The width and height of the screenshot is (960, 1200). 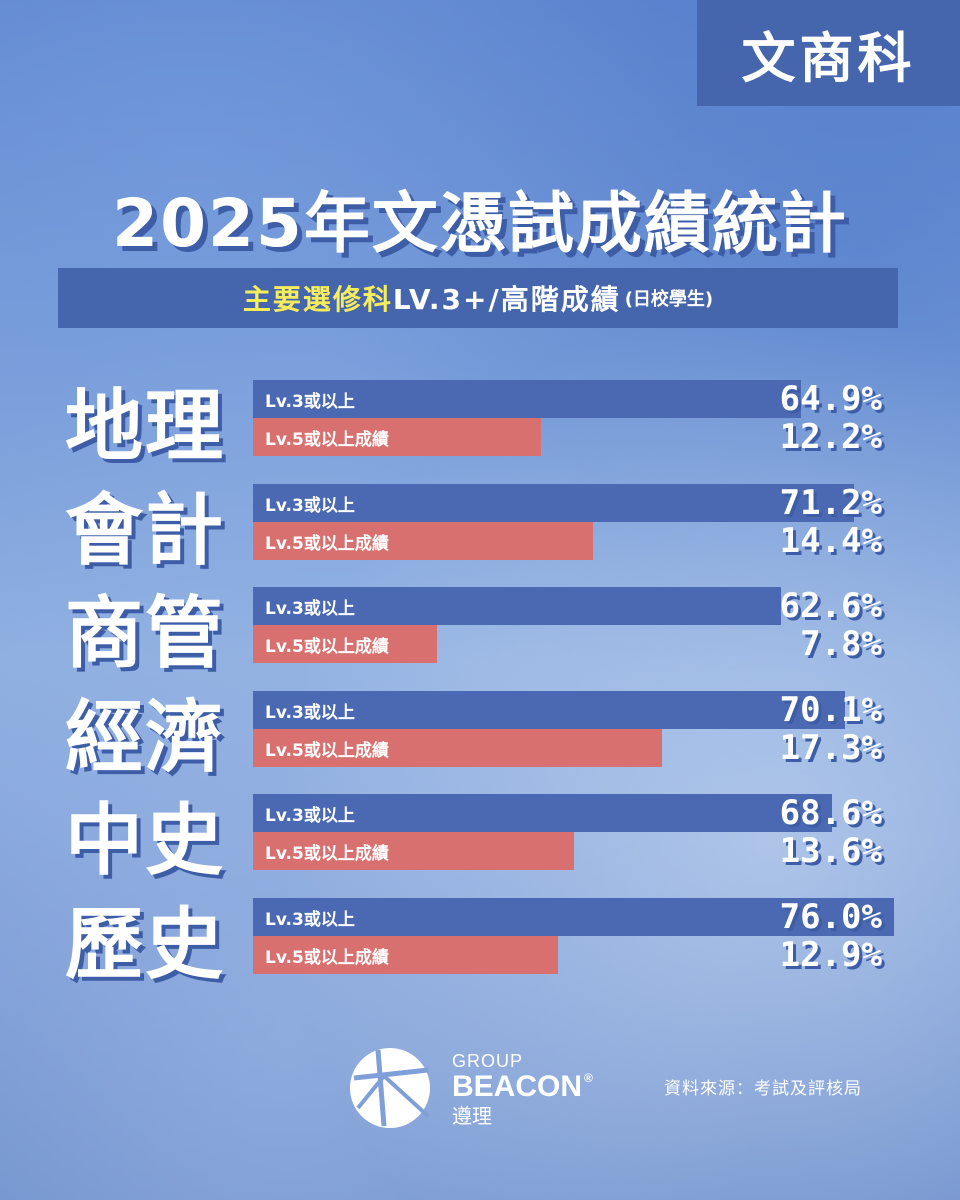 What do you see at coordinates (830, 813) in the screenshot?
I see `value-label: 68.6%` at bounding box center [830, 813].